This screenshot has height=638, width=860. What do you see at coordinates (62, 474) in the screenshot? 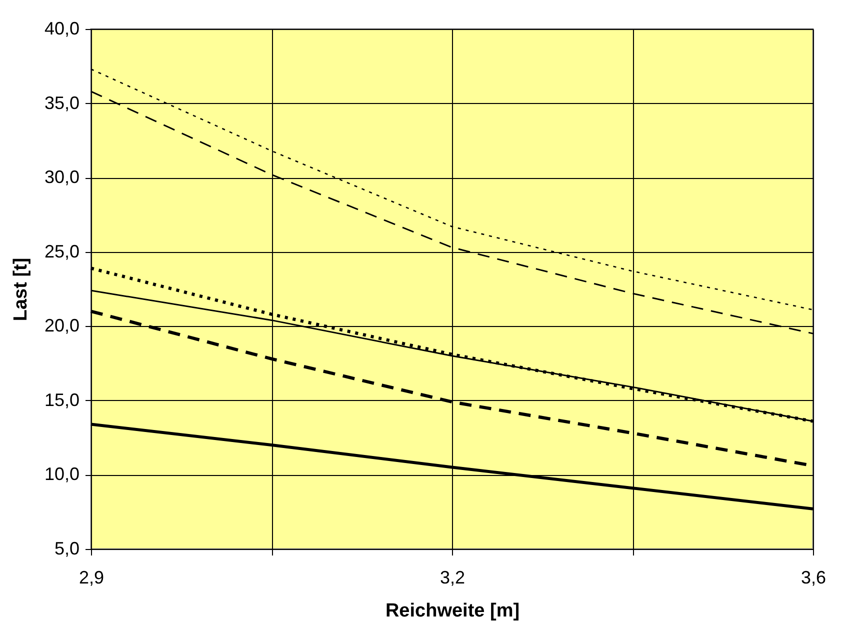
I see `y-tick-label: 10,0` at bounding box center [62, 474].